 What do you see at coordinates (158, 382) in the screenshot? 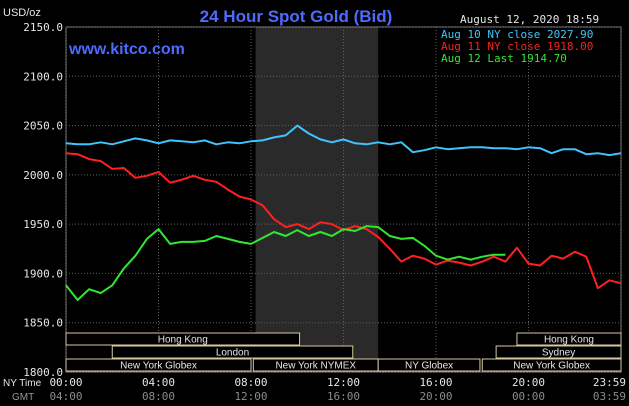
I see `x-tick-label-ny: 04:00` at bounding box center [158, 382].